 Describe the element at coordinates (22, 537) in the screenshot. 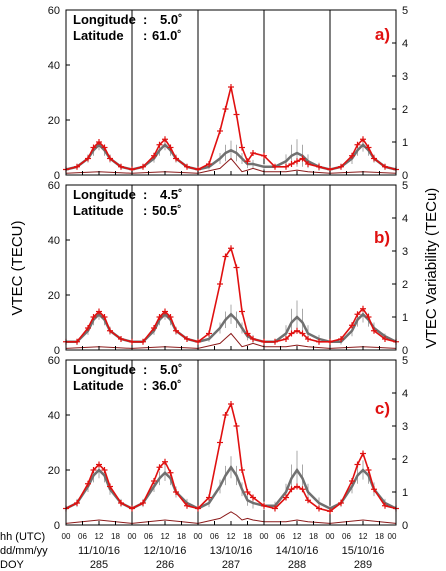

I see `row-label-hh-utc: hh (UTC)` at that location.